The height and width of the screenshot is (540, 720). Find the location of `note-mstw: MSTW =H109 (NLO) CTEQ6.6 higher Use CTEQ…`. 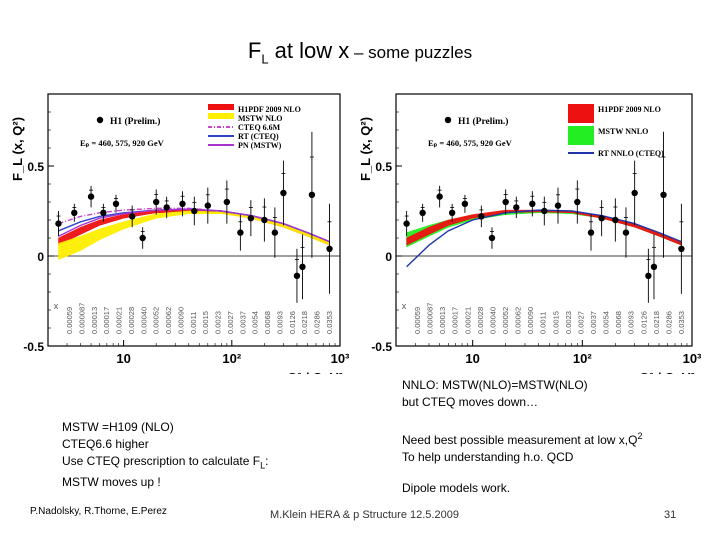

note-mstw: MSTW =H109 (NLO) CTEQ6.6 higher Use CTEQ… is located at coordinates (165, 455).